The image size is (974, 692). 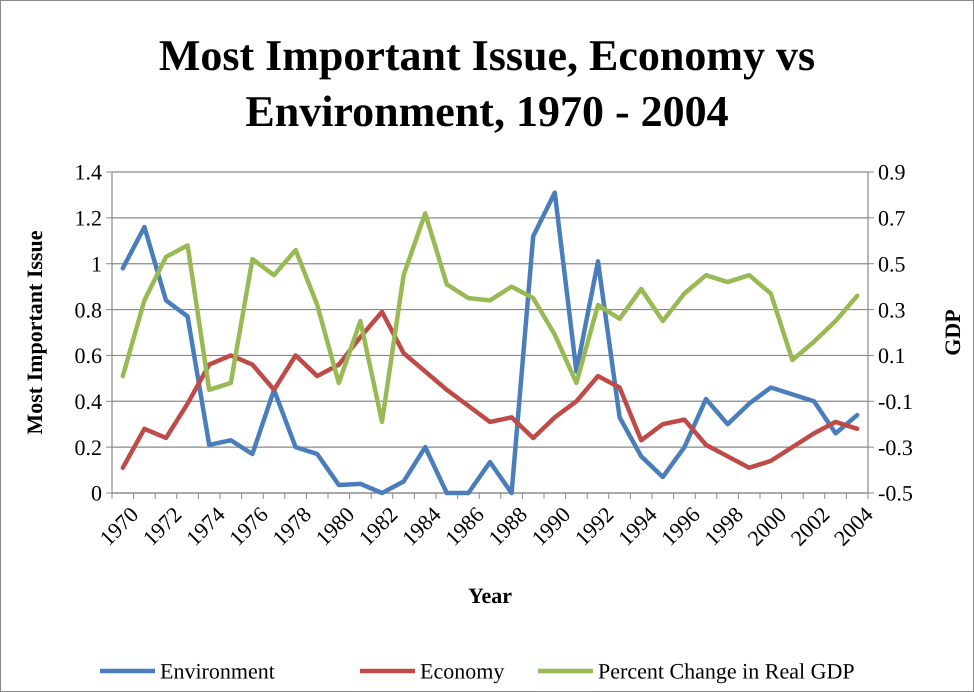 I want to click on legend-label: Environment, so click(x=217, y=671).